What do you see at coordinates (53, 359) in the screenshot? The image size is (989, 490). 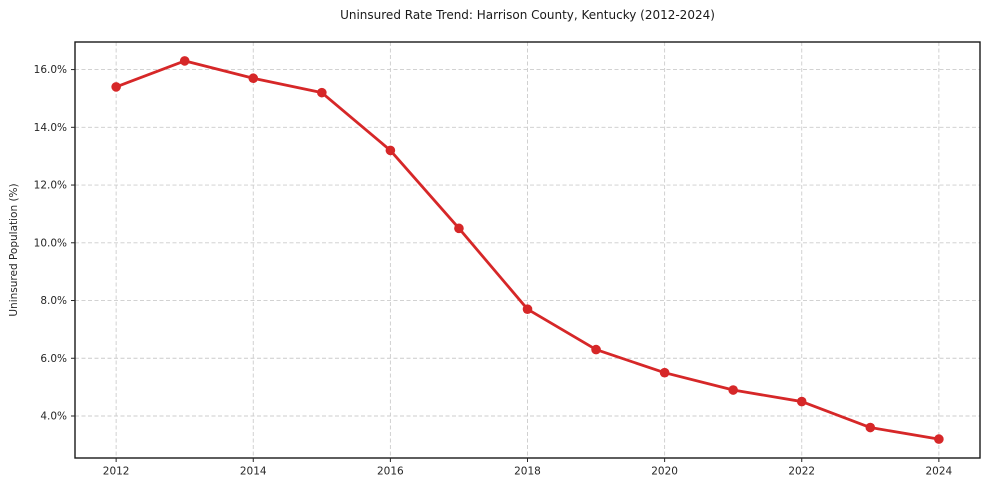 I see `y-tick-label: 6.0%` at bounding box center [53, 359].